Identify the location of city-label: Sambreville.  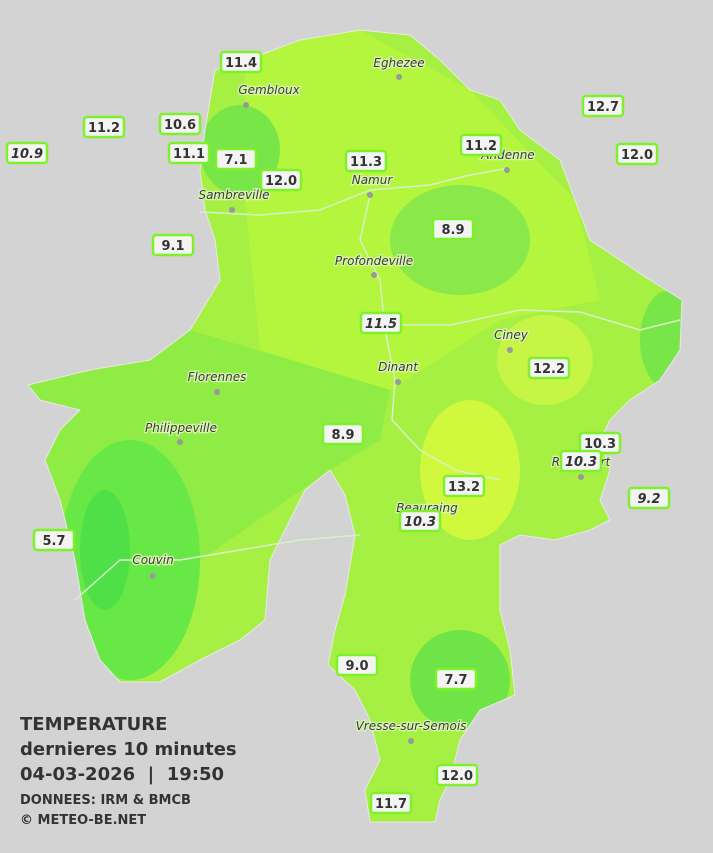
(233, 195).